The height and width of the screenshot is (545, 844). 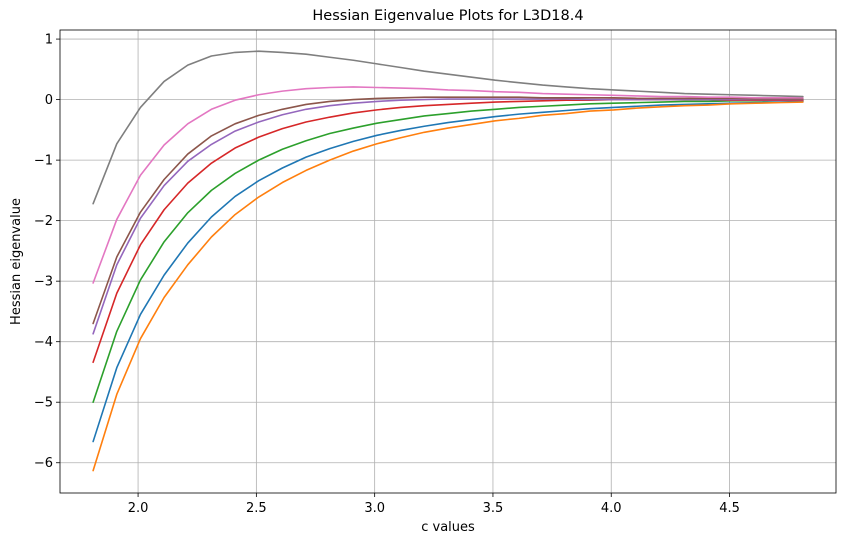 I want to click on x-axis-label: c values, so click(x=448, y=527).